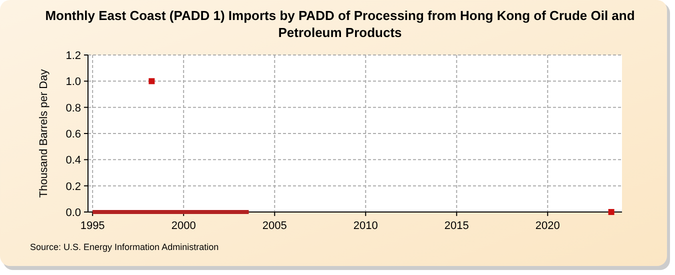 This screenshot has width=675, height=275. I want to click on y-tick-label: 0.6, so click(73, 134).